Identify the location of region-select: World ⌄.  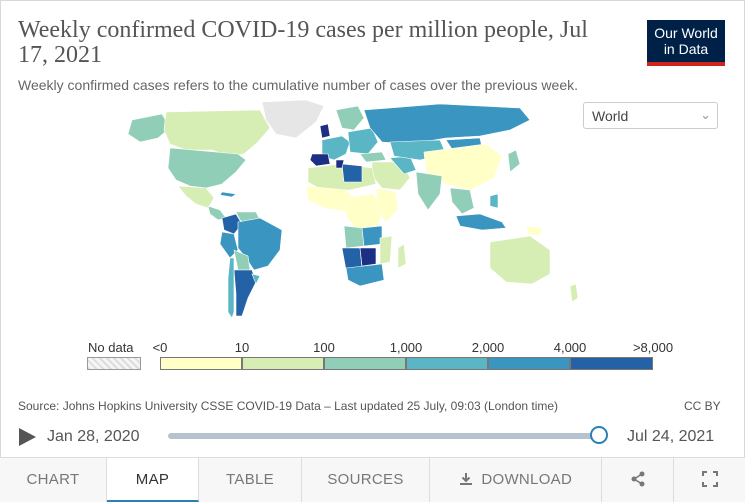
(650, 115).